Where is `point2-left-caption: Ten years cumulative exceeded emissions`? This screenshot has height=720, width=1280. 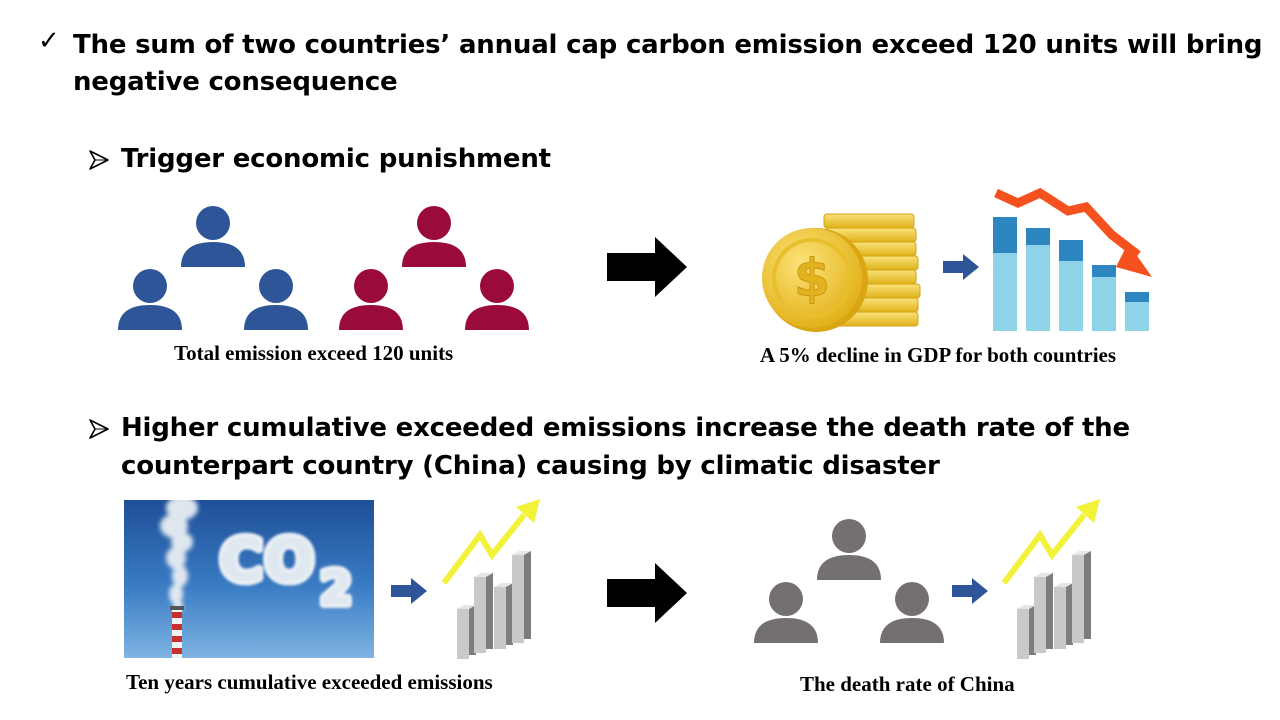 point2-left-caption: Ten years cumulative exceeded emissions is located at coordinates (309, 682).